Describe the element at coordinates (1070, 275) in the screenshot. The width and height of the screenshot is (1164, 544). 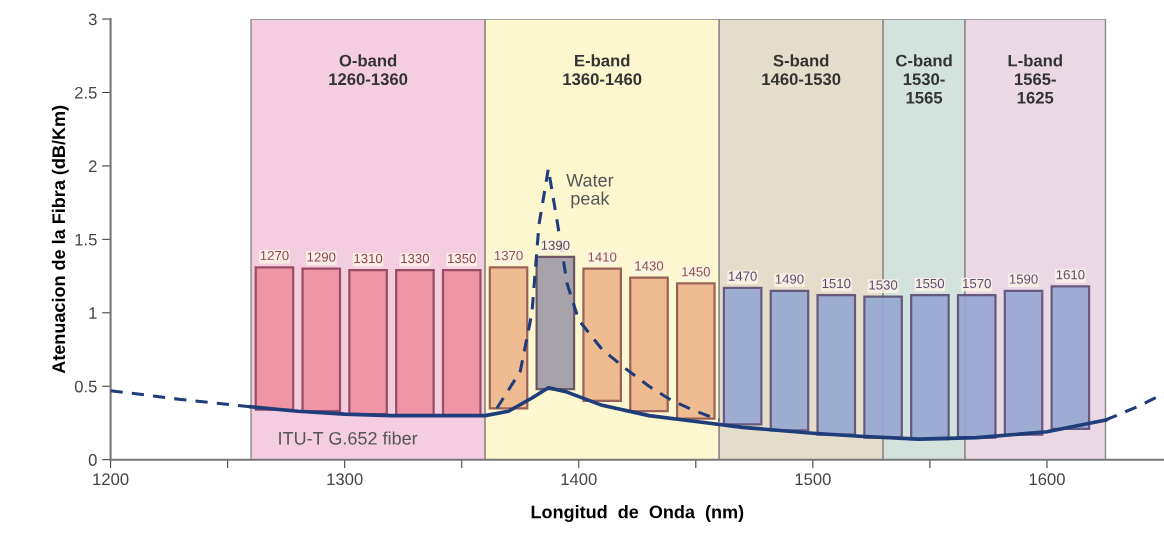
I see `annotation: 1610` at that location.